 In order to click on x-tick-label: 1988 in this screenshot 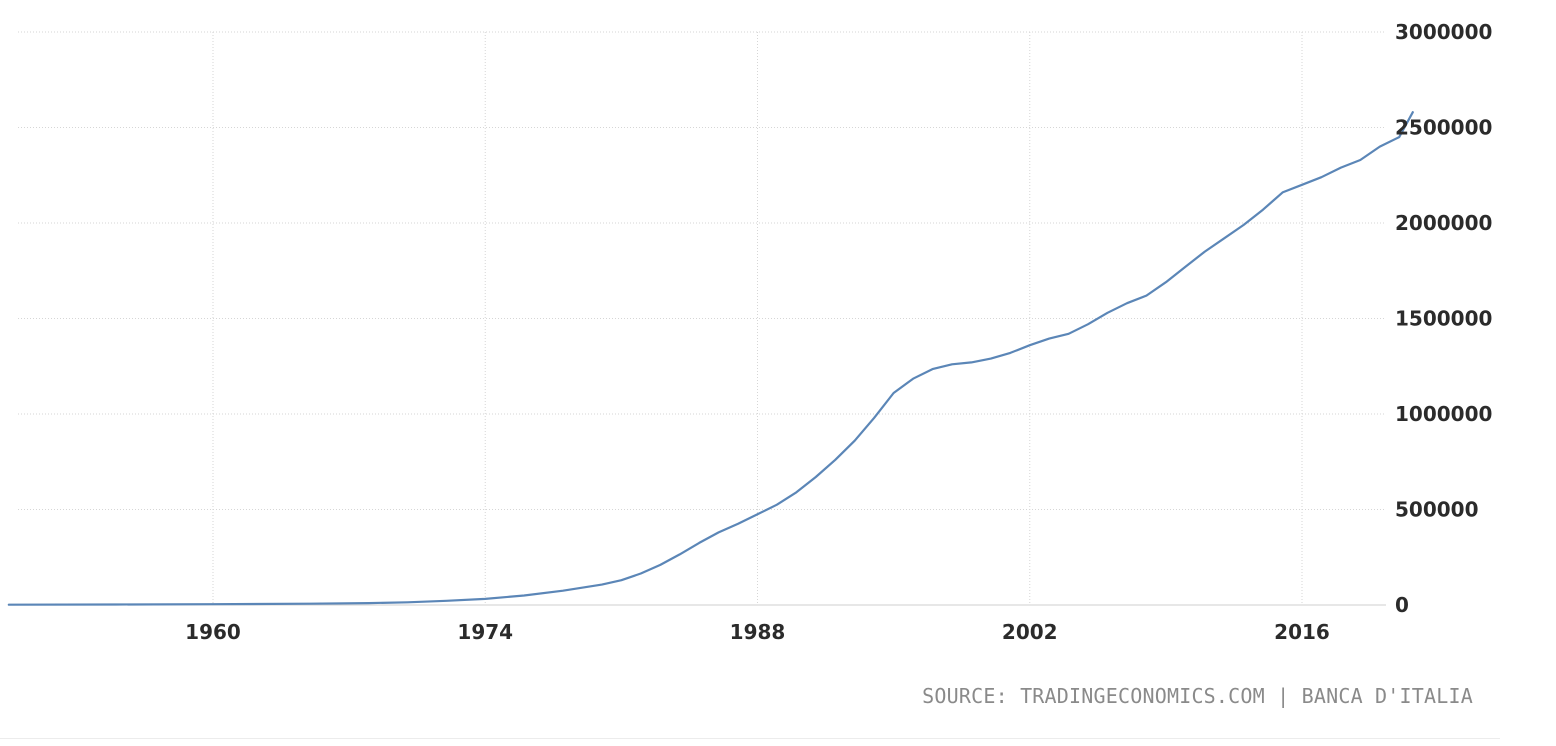, I will do `click(758, 632)`.